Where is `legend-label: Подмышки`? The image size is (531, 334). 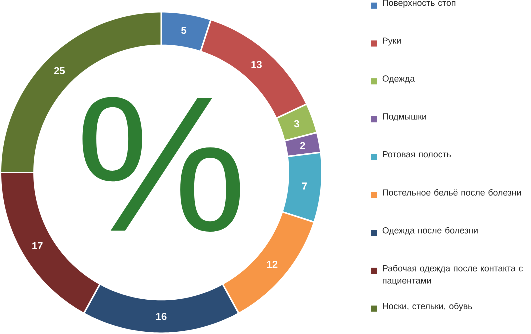
legend-label: Подмышки is located at coordinates (404, 118).